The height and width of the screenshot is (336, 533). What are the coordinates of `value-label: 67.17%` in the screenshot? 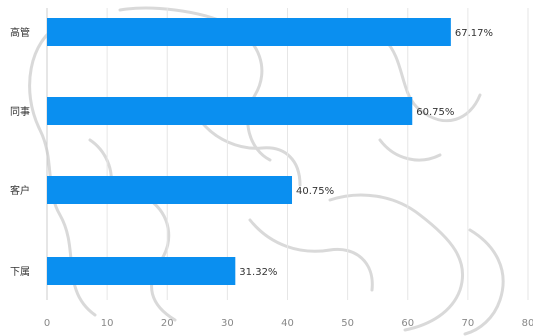 It's located at (474, 33).